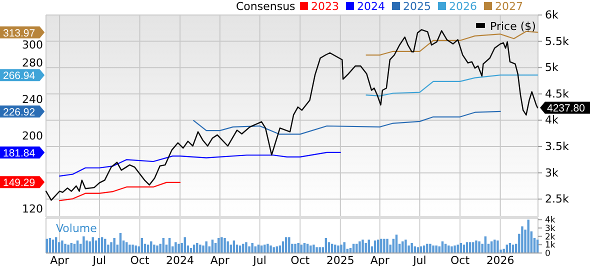 Image resolution: width=590 pixels, height=266 pixels. I want to click on legend-label: Price ($), so click(513, 26).